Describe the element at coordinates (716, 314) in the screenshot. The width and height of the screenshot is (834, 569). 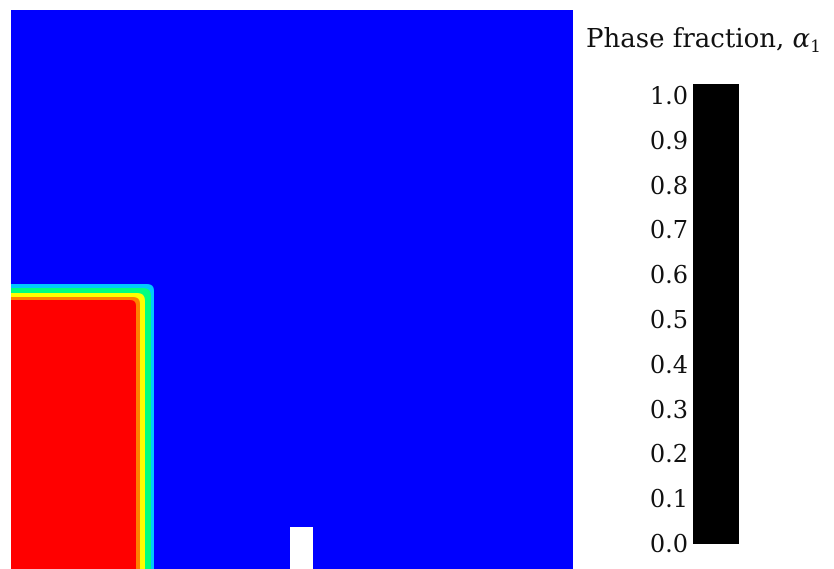
I see `colorbar-bar` at that location.